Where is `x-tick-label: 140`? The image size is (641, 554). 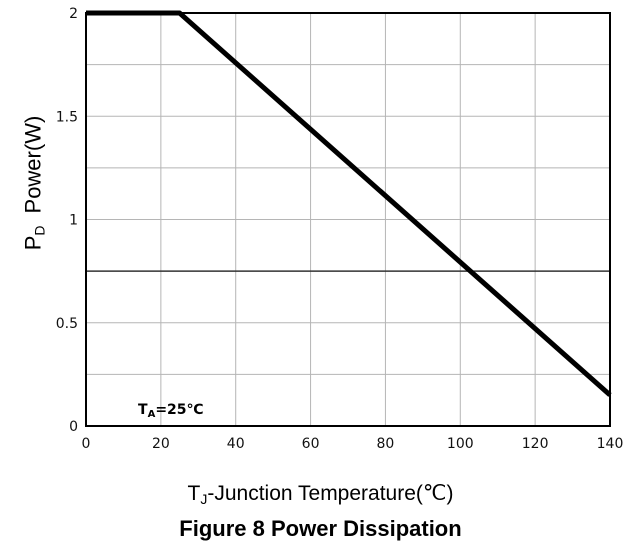 x-tick-label: 140 is located at coordinates (610, 444).